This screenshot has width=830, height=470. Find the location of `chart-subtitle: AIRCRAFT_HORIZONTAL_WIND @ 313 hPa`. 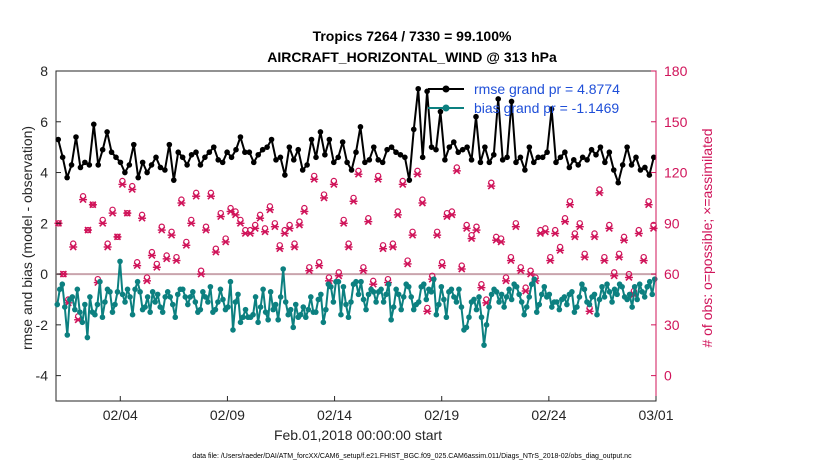

chart-subtitle: AIRCRAFT_HORIZONTAL_WIND @ 313 hPa is located at coordinates (412, 57).